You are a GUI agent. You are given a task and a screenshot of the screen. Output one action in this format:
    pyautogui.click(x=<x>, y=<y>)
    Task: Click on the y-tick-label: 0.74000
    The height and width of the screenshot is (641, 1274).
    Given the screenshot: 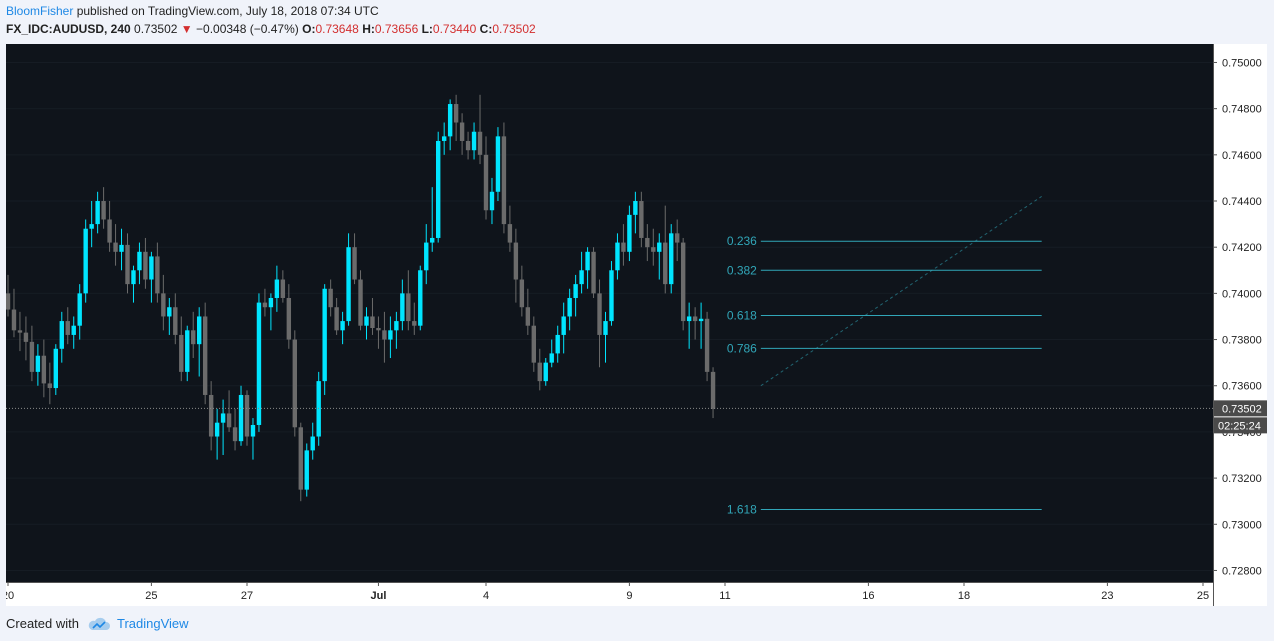 What is the action you would take?
    pyautogui.click(x=1242, y=294)
    